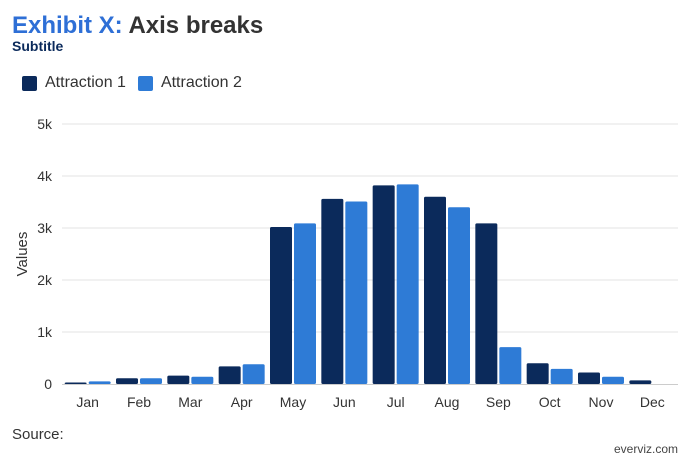 This screenshot has height=459, width=690. What do you see at coordinates (356, 292) in the screenshot?
I see `bar-attraction-2-jun` at bounding box center [356, 292].